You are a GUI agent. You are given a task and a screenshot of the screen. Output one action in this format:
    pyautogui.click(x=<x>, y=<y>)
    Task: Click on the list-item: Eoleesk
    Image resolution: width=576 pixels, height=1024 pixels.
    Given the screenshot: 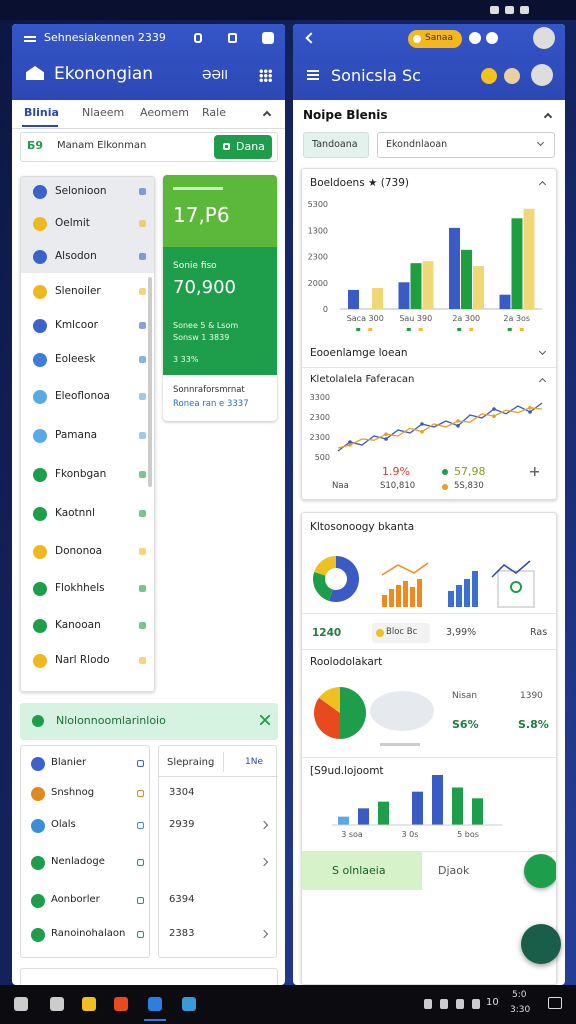 What is the action you would take?
    pyautogui.click(x=75, y=359)
    